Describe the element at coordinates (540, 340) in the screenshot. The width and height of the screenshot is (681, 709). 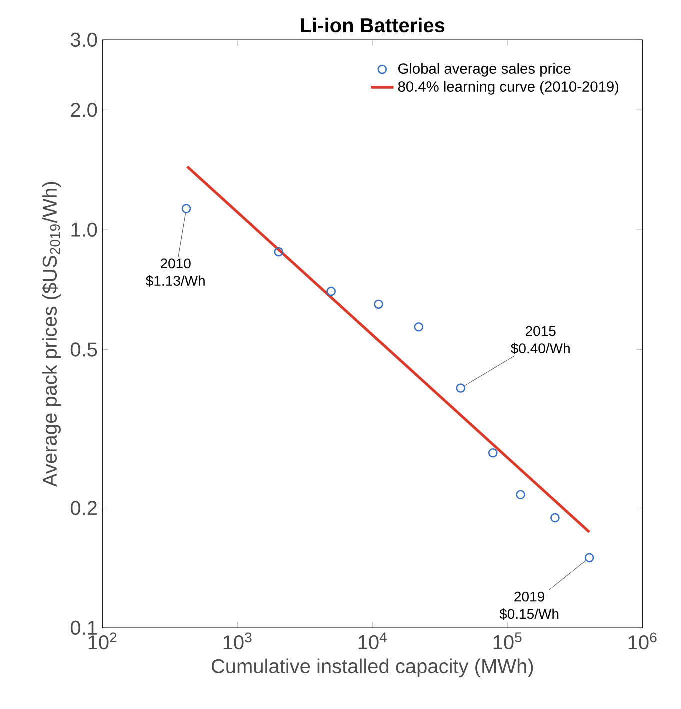
I see `annotation: 2015 $0.40/Wh` at that location.